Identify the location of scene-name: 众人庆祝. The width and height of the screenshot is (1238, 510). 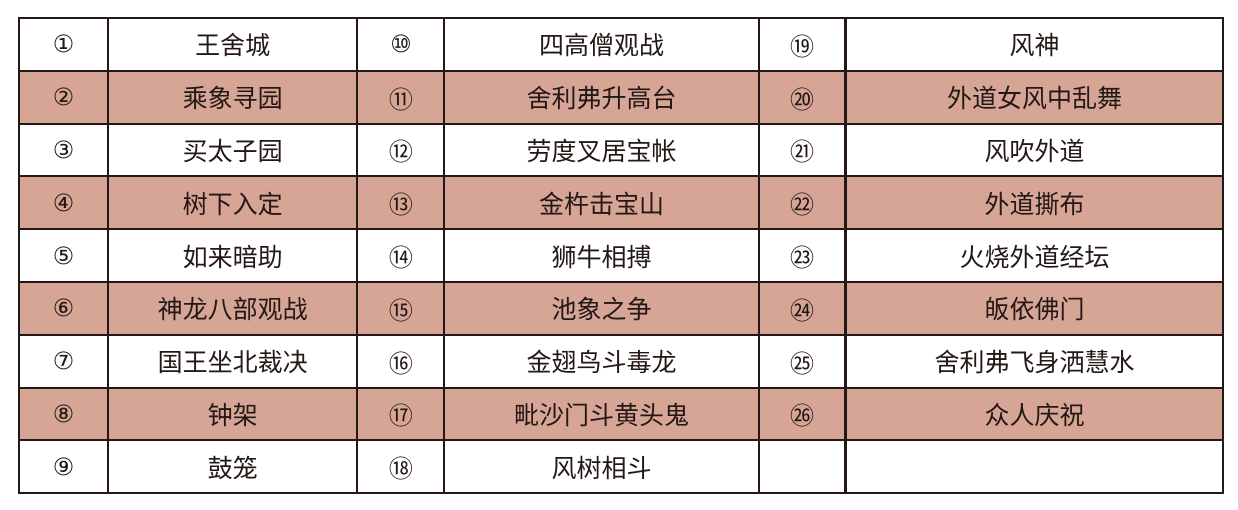
(1034, 414).